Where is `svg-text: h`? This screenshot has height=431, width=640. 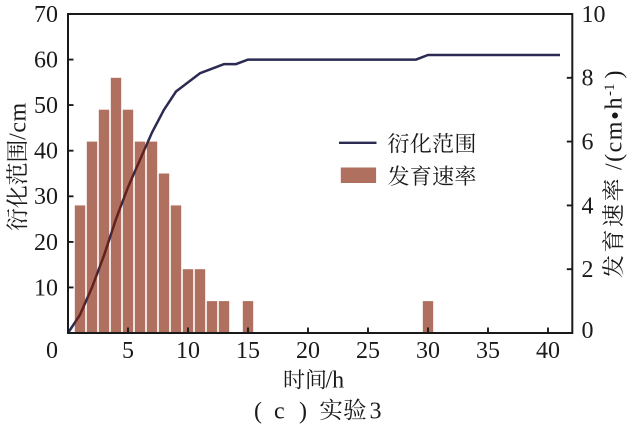 svg-text: h is located at coordinates (615, 104).